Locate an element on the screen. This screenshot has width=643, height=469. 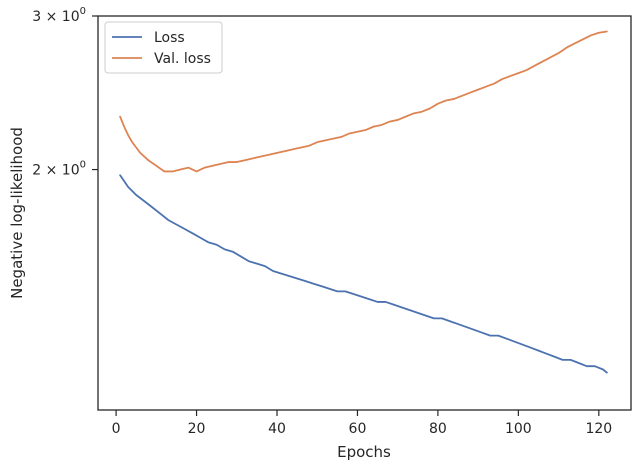
x-tick-label: 80 is located at coordinates (438, 429).